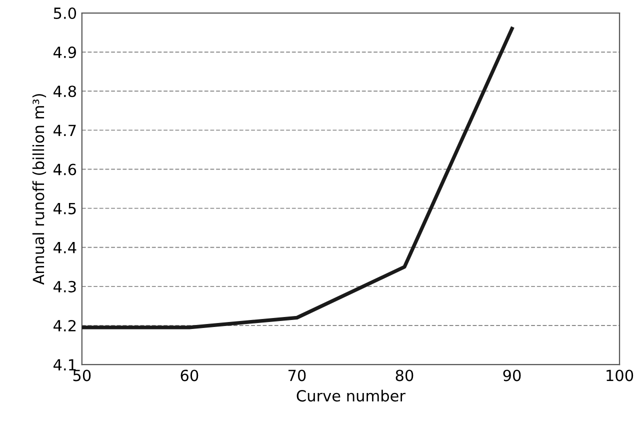 The width and height of the screenshot is (640, 434). What do you see at coordinates (82, 376) in the screenshot?
I see `x-tick-label: 50` at bounding box center [82, 376].